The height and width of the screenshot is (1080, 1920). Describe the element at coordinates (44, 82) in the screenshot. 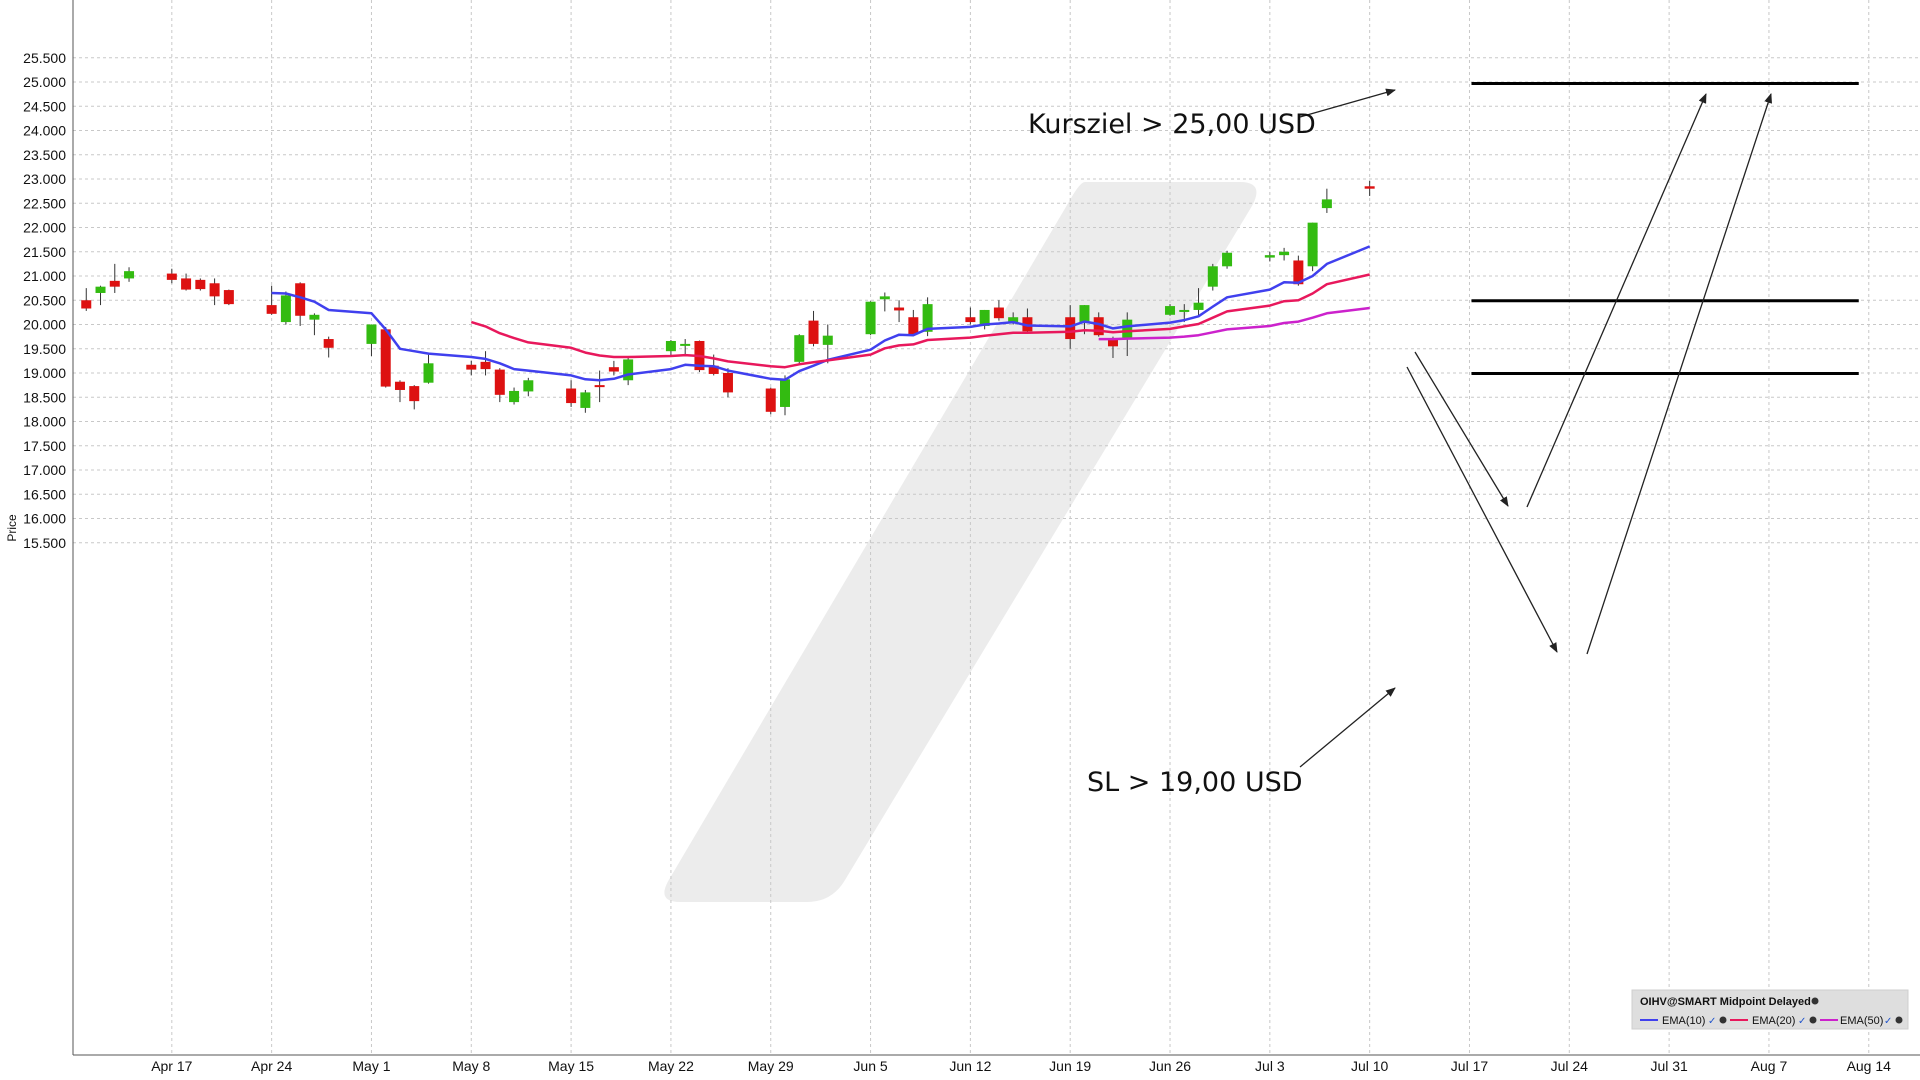

I see `y-tick-label: 25.000` at that location.